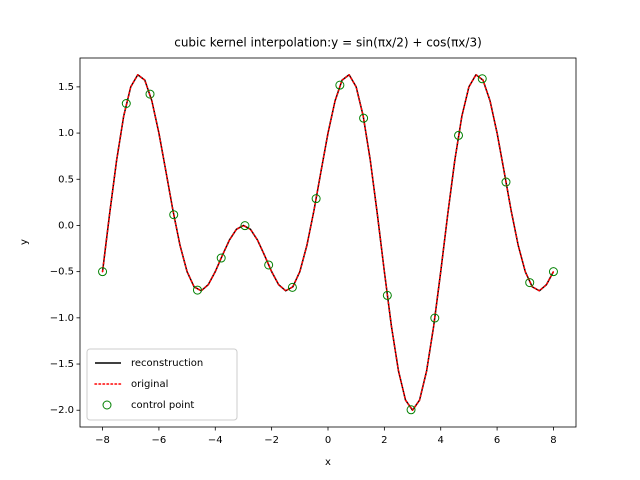 The image size is (640, 480). Describe the element at coordinates (441, 440) in the screenshot. I see `x-tick-label: 4` at that location.